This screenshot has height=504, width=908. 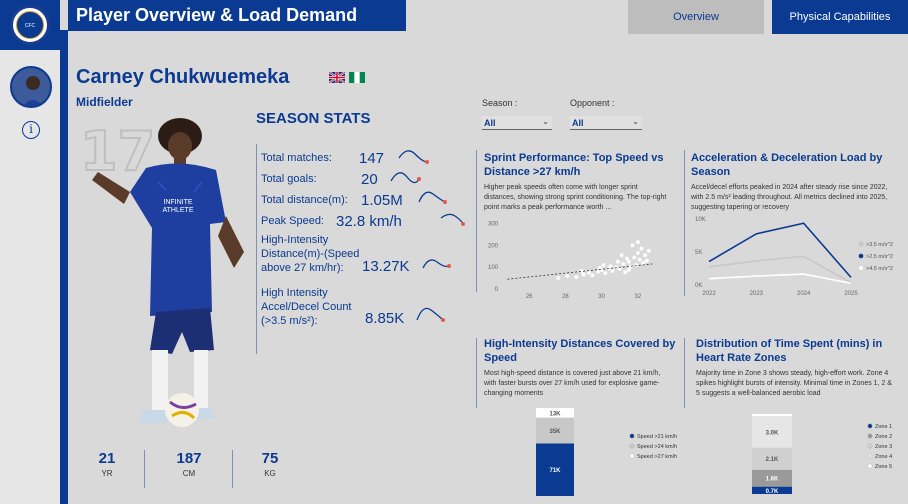 What do you see at coordinates (840, 17) in the screenshot?
I see `tab-physical-capabilities: Physical Capabilities` at bounding box center [840, 17].